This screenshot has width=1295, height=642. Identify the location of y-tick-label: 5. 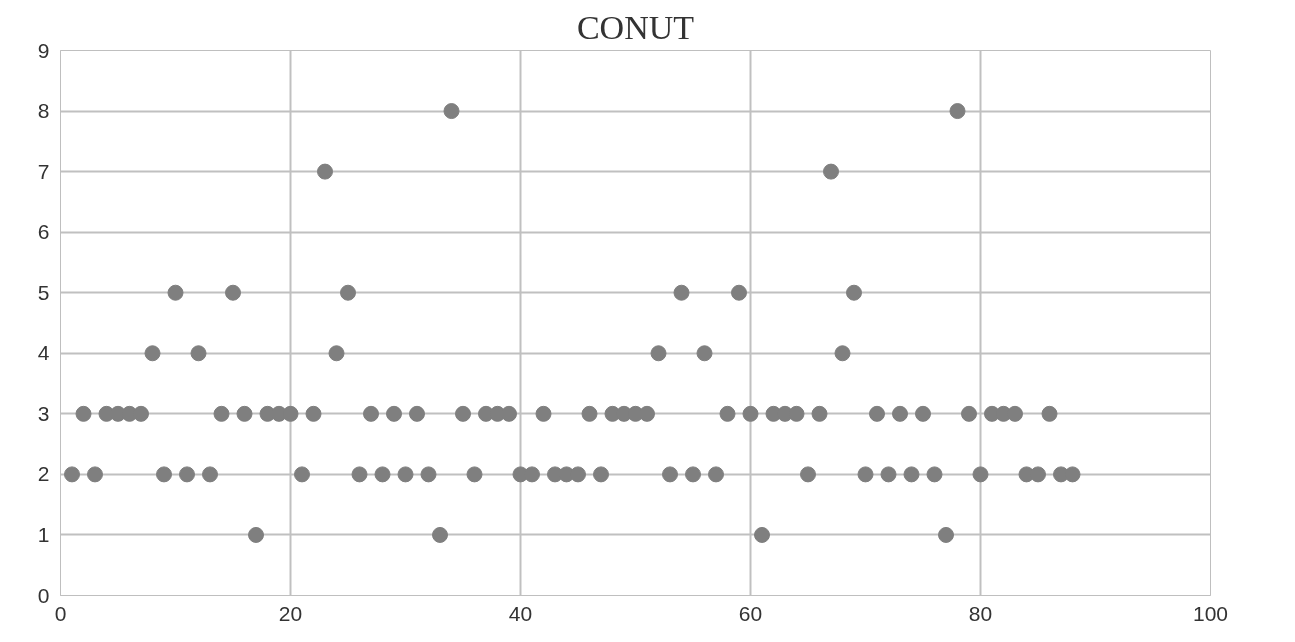
(43, 292).